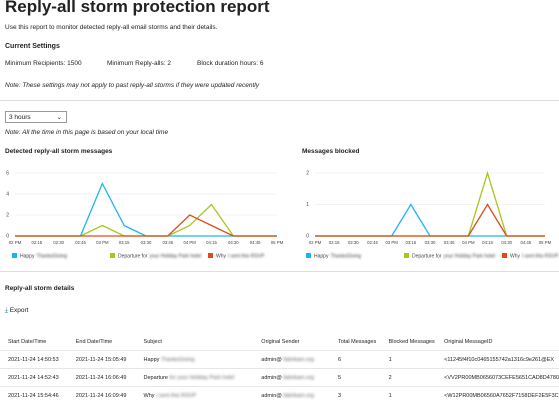  Describe the element at coordinates (176, 395) in the screenshot. I see `redacted-text: I sent this RSVP` at that location.